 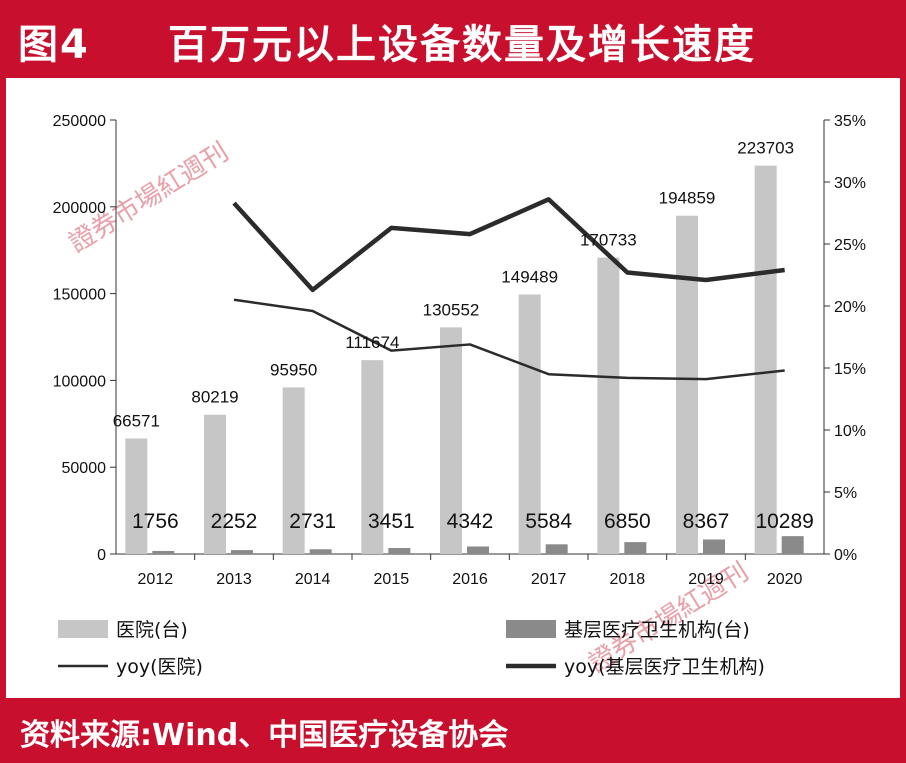 I want to click on primary-care-data-label: 1756, so click(x=155, y=521).